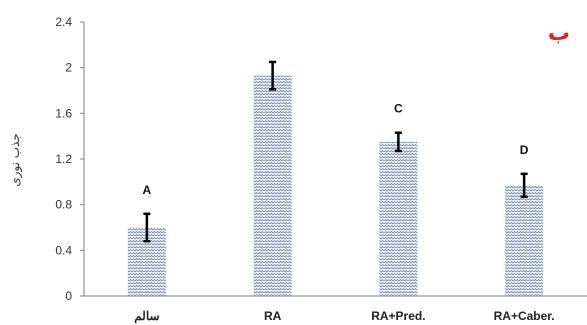 Image resolution: width=587 pixels, height=325 pixels. Describe the element at coordinates (68, 296) in the screenshot. I see `y-tick-label: 0` at that location.